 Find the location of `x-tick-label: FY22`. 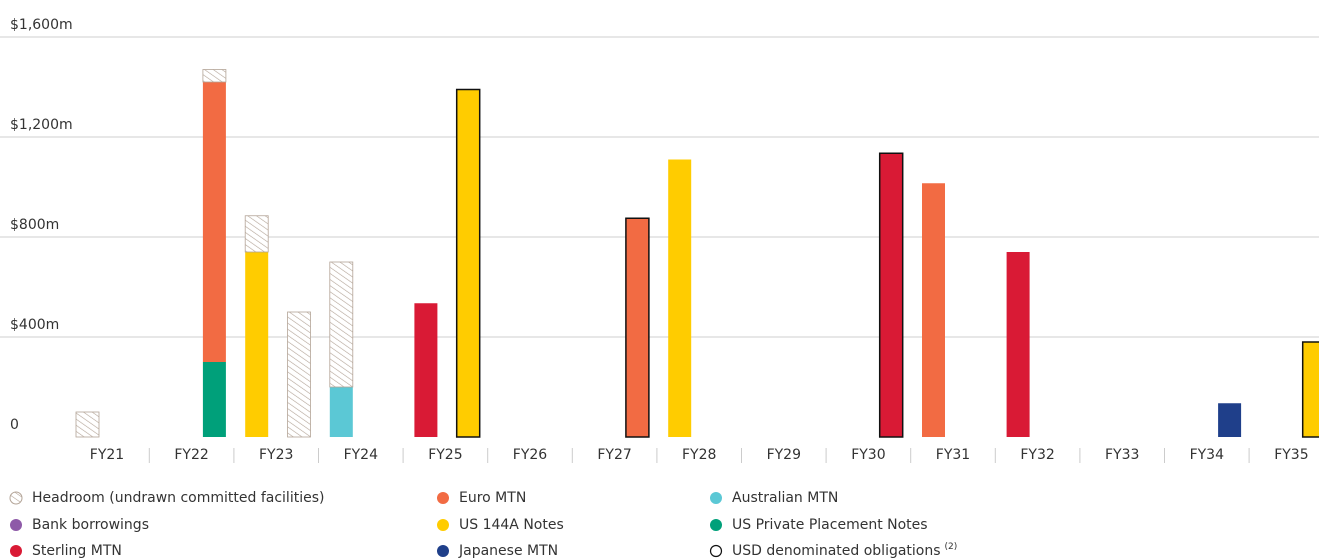

x-tick-label: FY22 is located at coordinates (191, 455).